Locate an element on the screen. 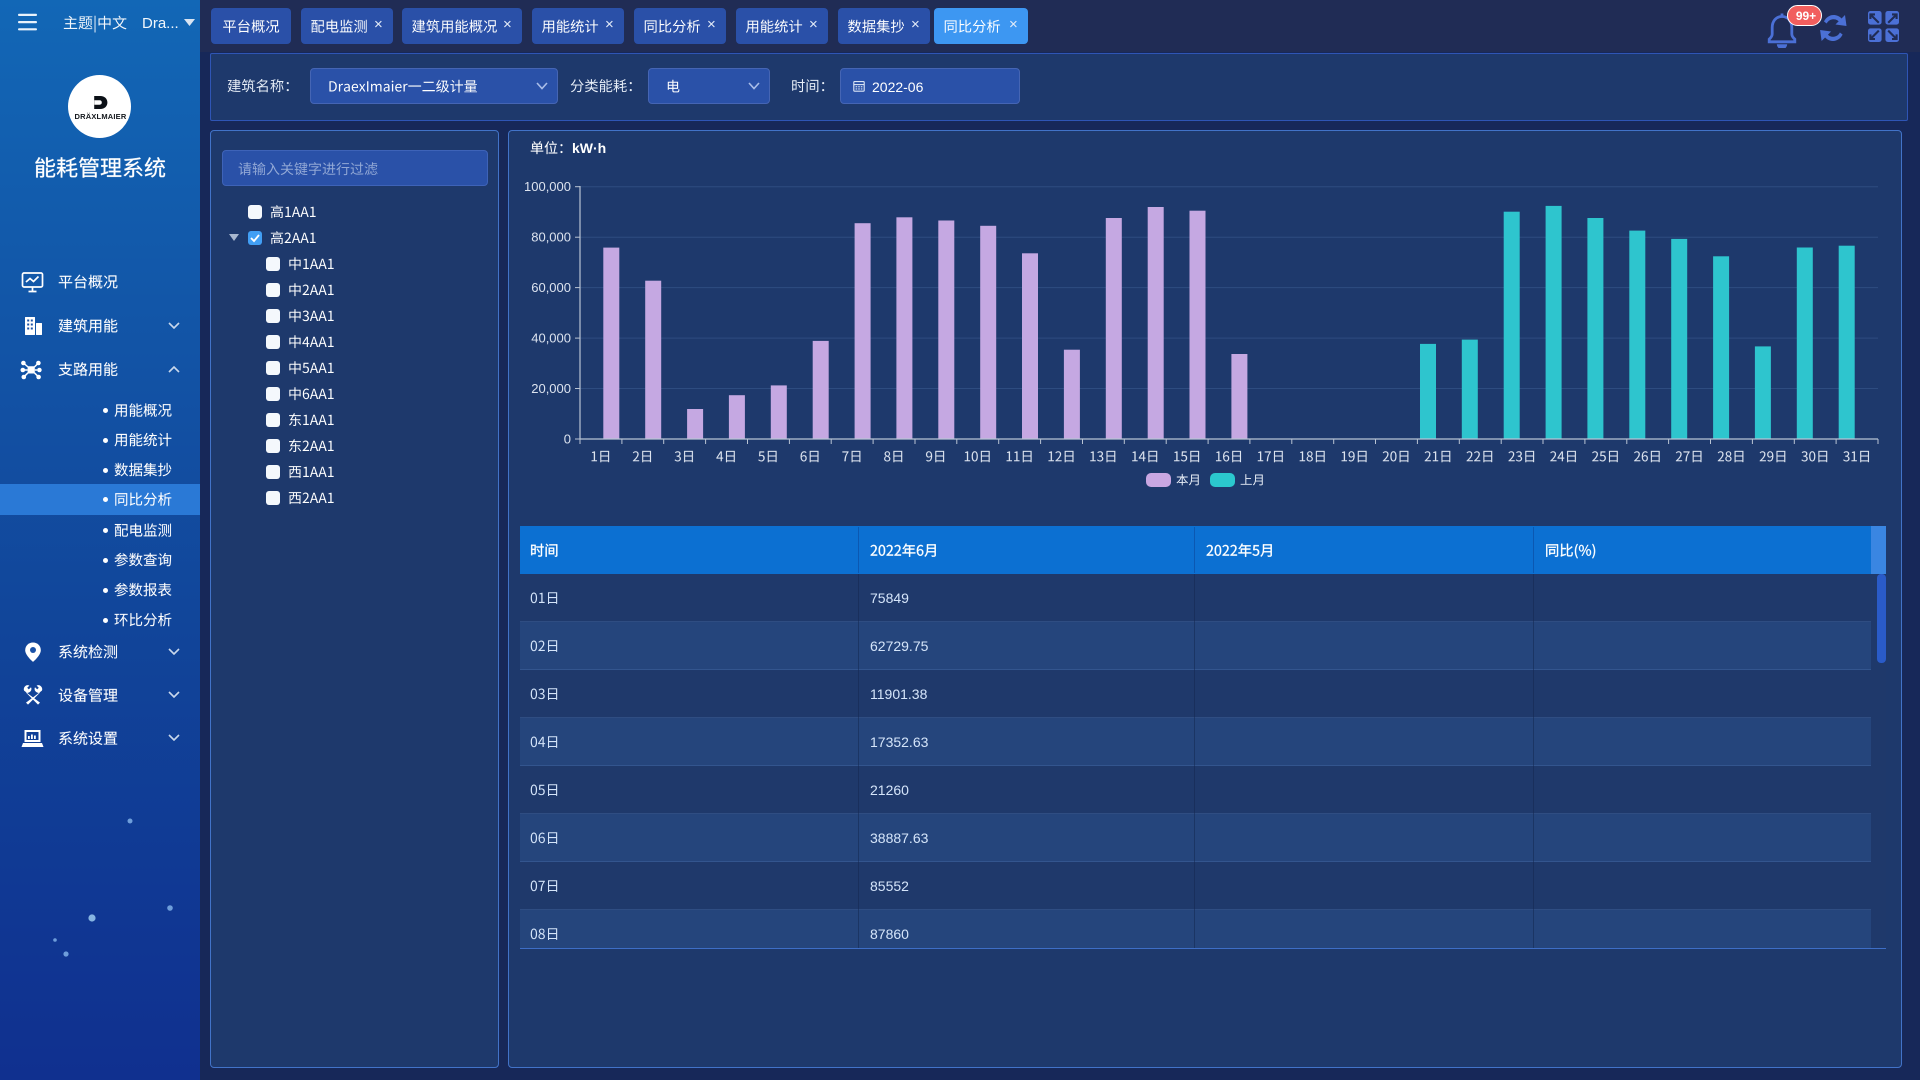 This screenshot has width=1920, height=1080. svg-text: 80,000 is located at coordinates (551, 237).